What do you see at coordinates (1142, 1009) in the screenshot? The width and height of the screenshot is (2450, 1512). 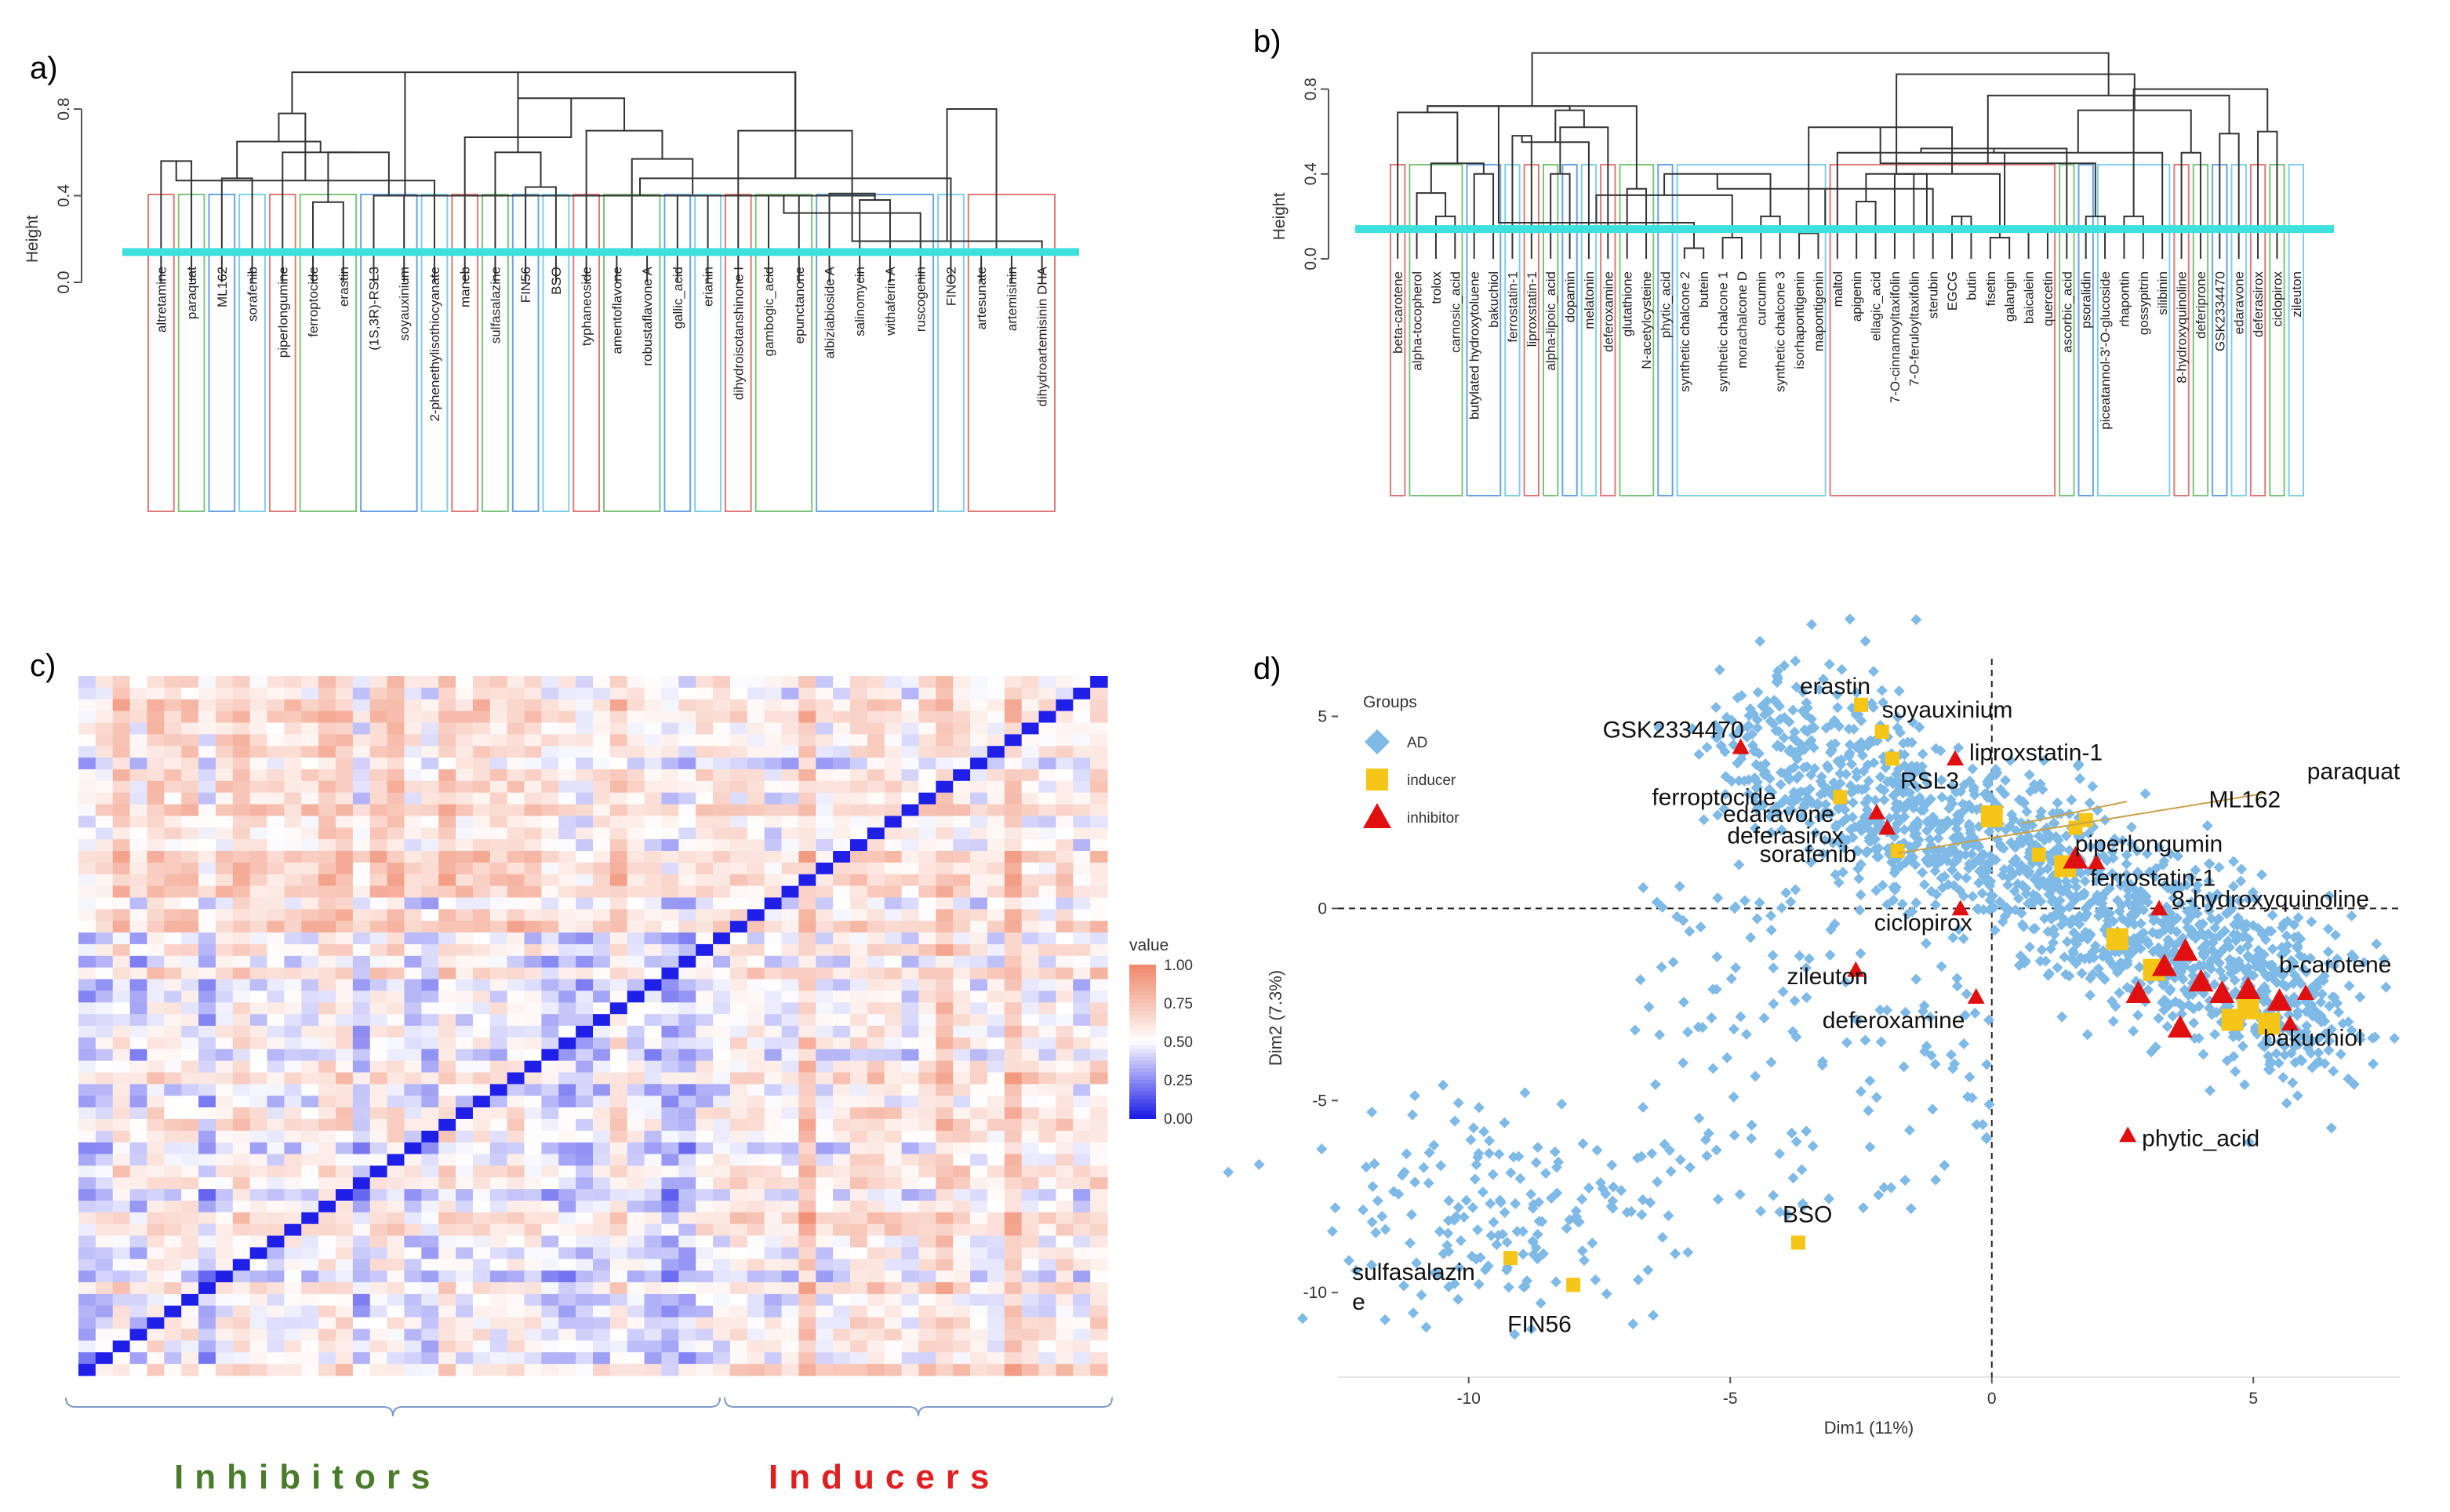 I see `legend-gradient-step` at bounding box center [1142, 1009].